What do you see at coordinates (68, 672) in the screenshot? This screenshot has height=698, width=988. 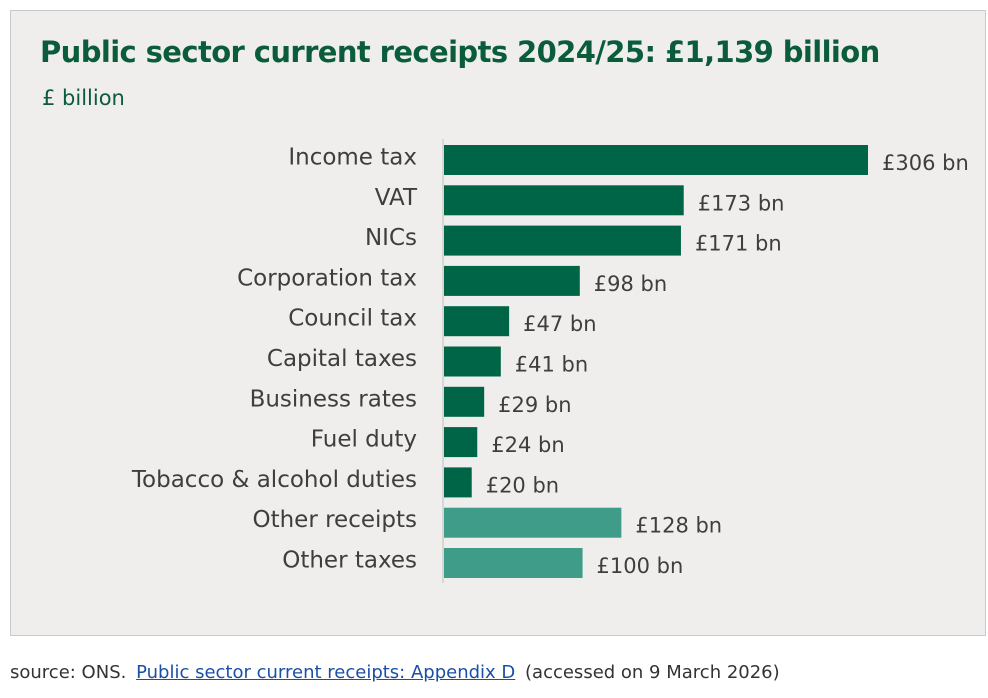 I see `source-prefix: source: ONS.` at bounding box center [68, 672].